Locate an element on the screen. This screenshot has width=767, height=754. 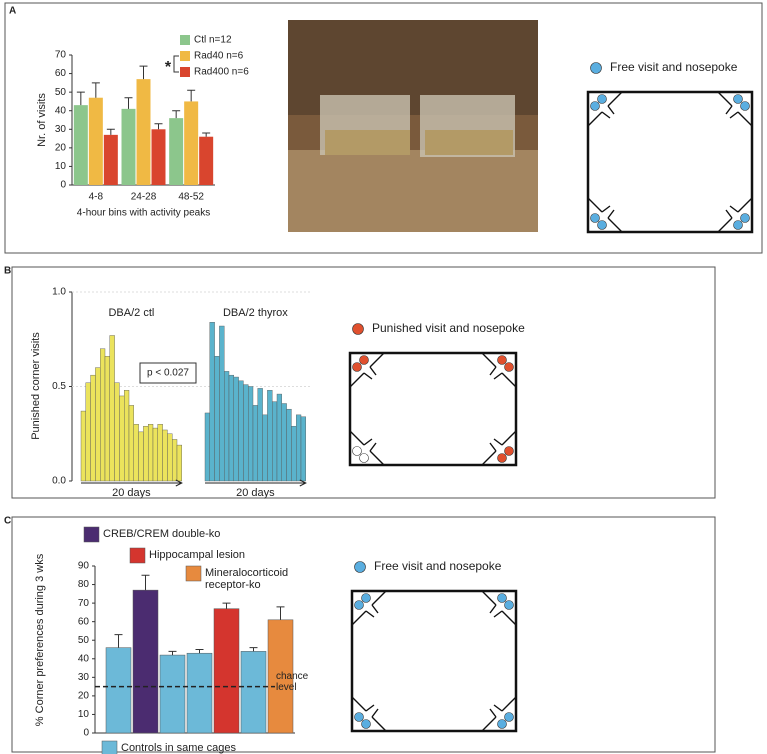
y-tick-label: 1.0 is located at coordinates (59, 292).